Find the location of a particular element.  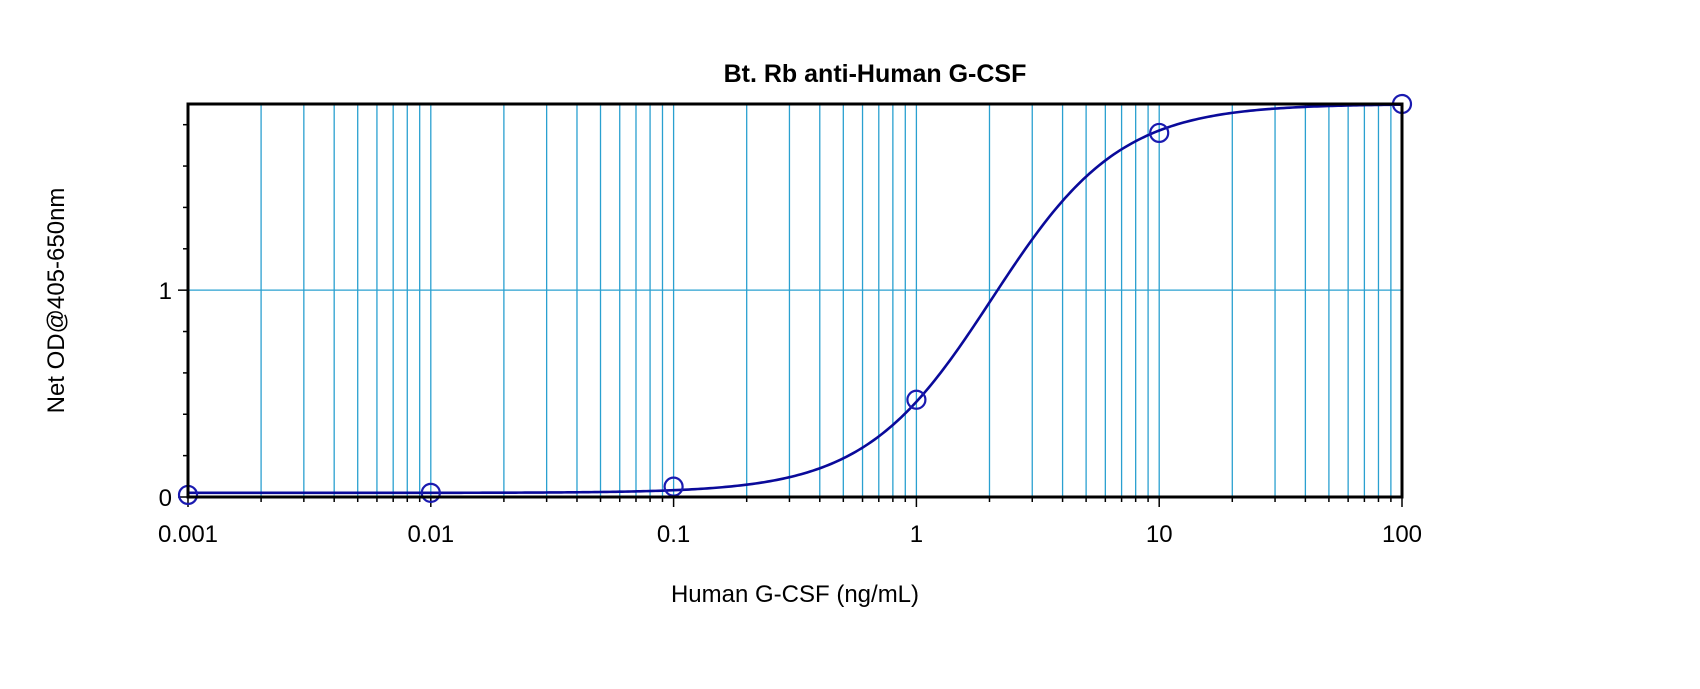

x-tick-label: 0.01 is located at coordinates (430, 534).